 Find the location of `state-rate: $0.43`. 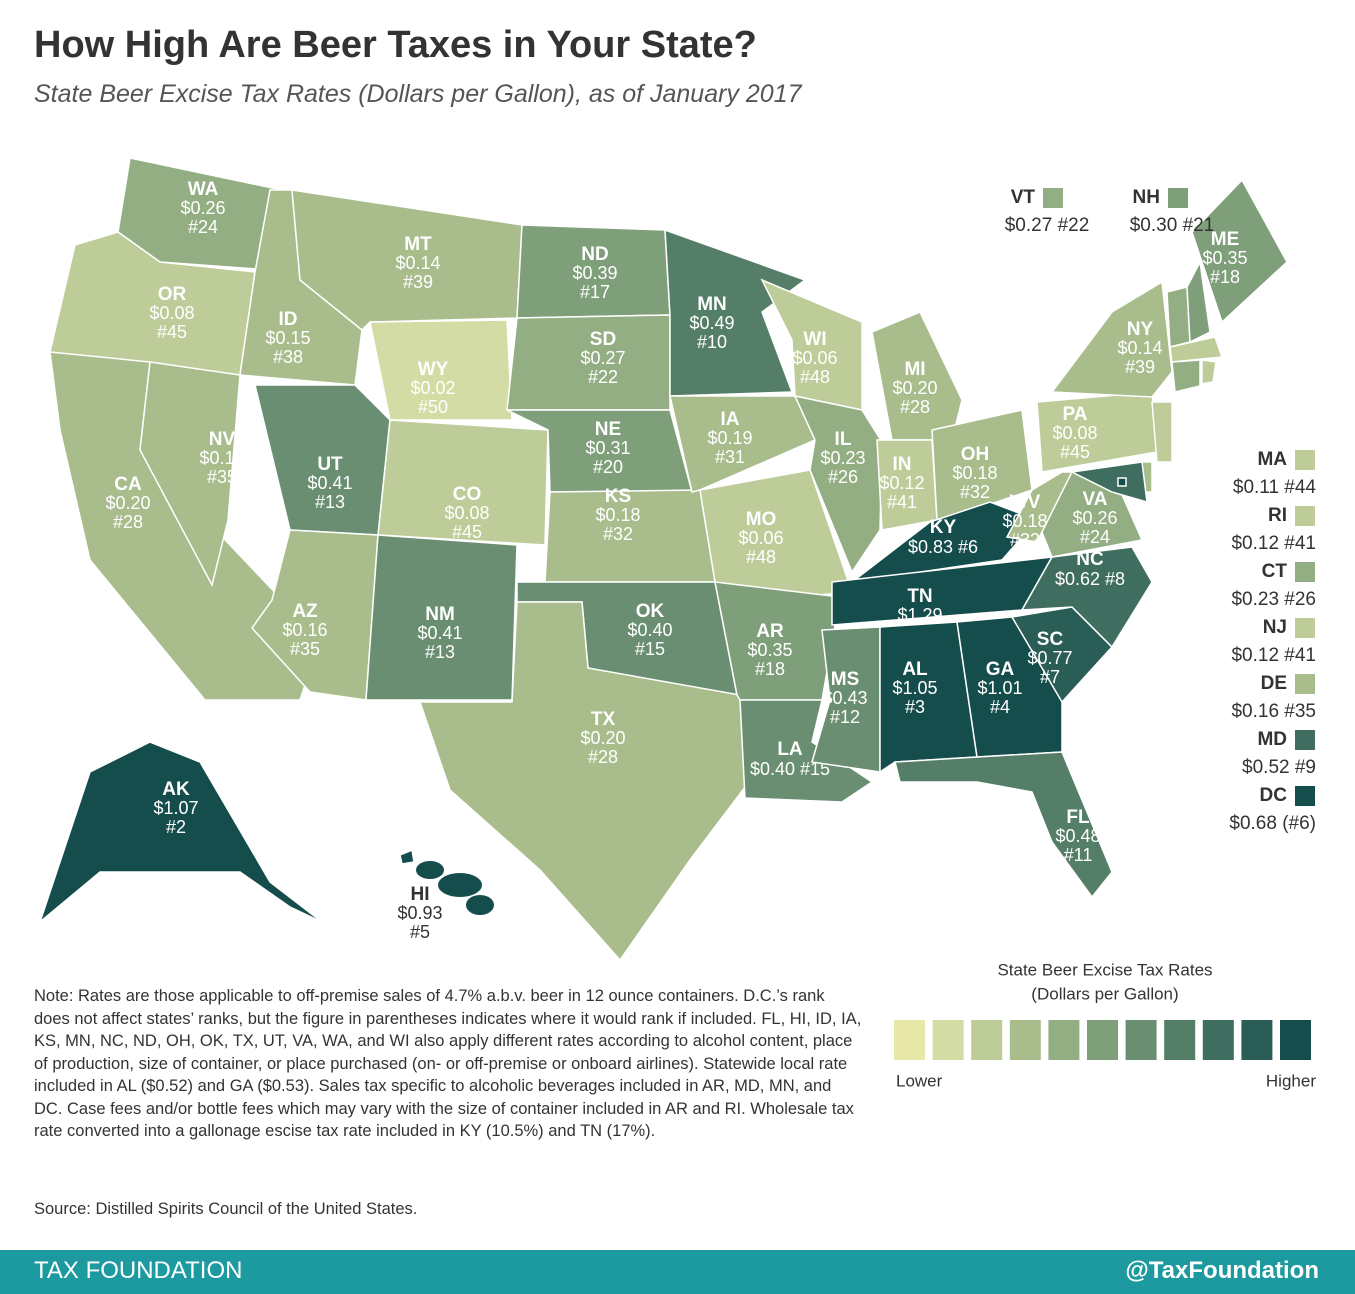

state-rate: $0.43 is located at coordinates (844, 698).